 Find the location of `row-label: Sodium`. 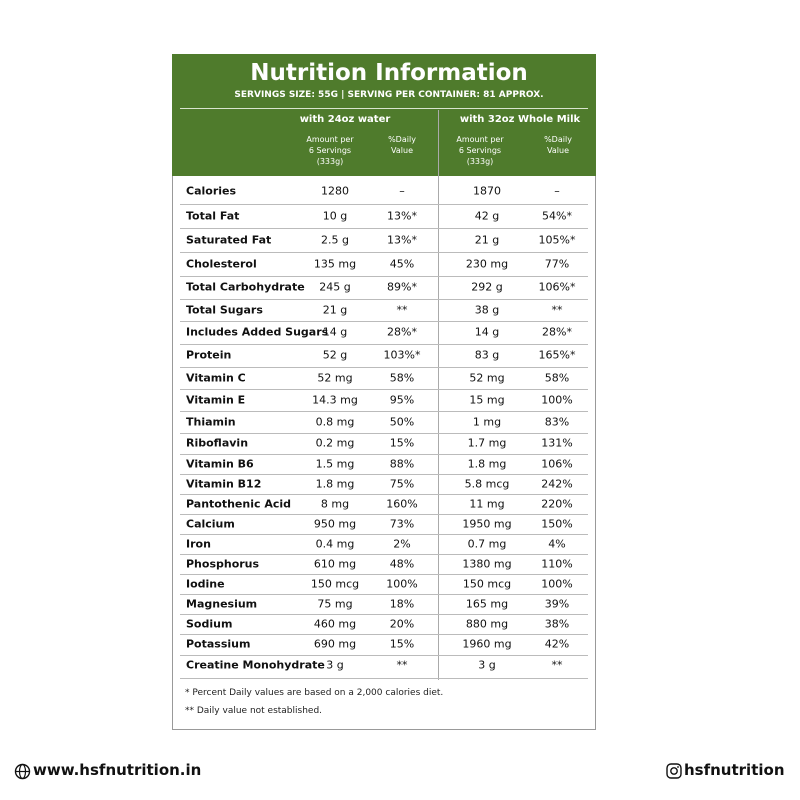

row-label: Sodium is located at coordinates (209, 624).